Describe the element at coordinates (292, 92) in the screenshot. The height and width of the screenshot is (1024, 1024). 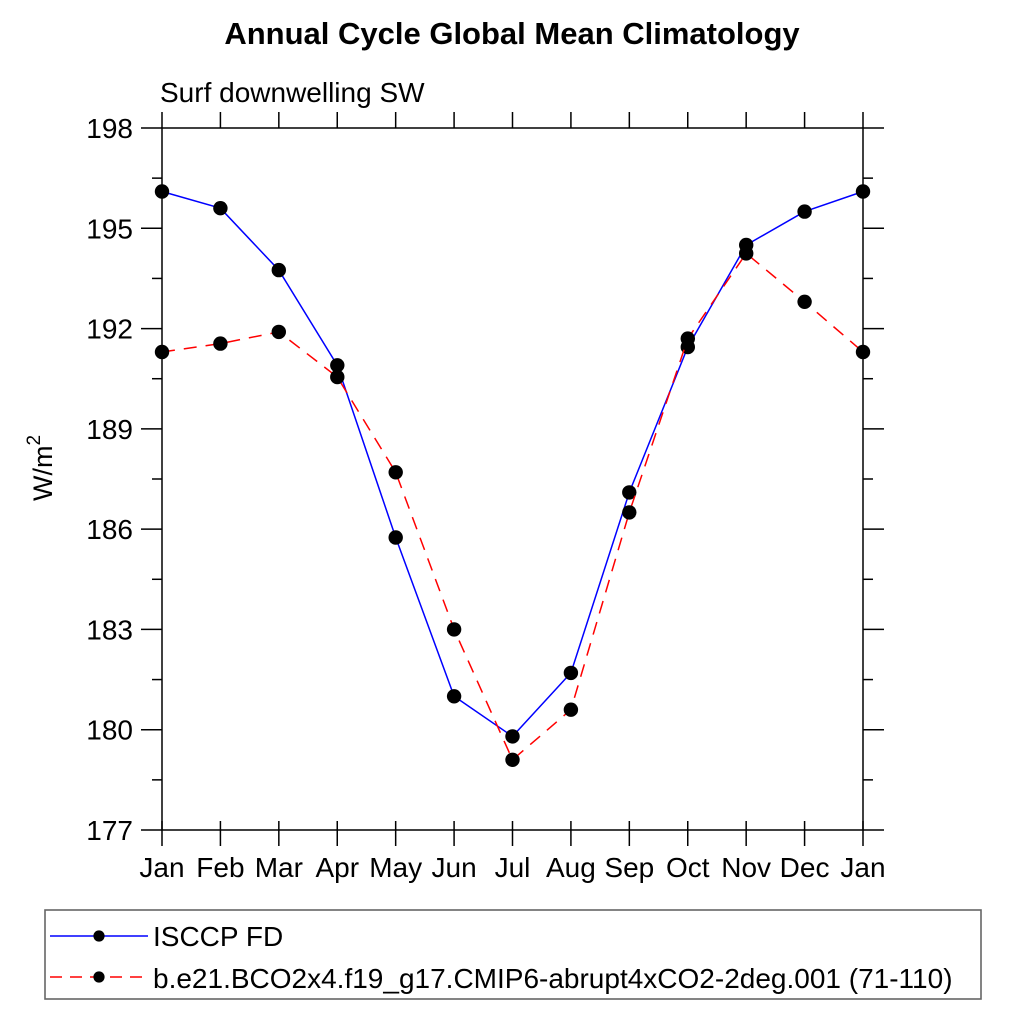
I see `chart-subtitle: Surf downwelling SW` at that location.